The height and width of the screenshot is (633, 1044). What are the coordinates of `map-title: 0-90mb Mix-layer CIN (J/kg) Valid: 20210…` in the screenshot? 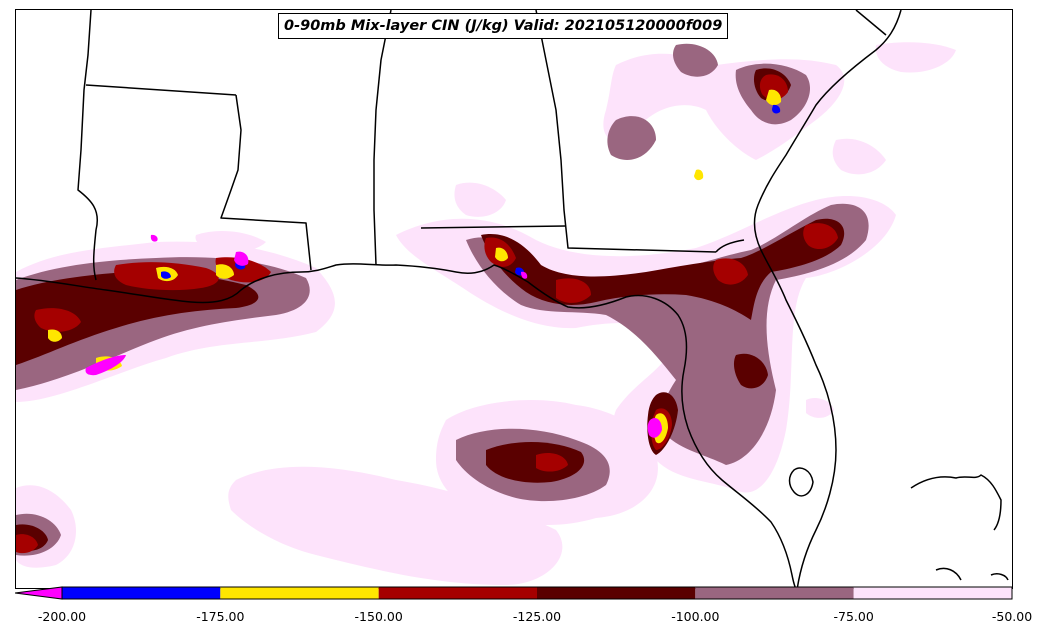 It's located at (503, 26).